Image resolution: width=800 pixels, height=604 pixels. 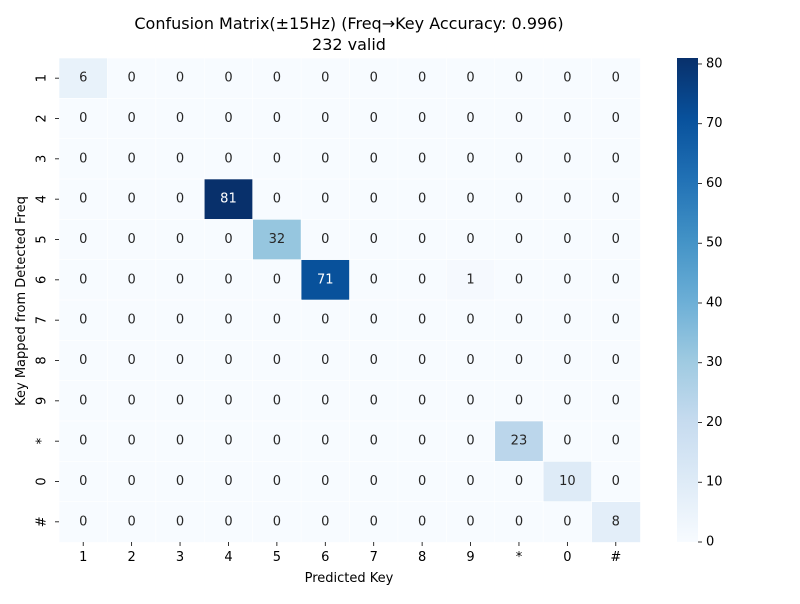 What do you see at coordinates (616, 521) in the screenshot?
I see `cell-value-label: 8` at bounding box center [616, 521].